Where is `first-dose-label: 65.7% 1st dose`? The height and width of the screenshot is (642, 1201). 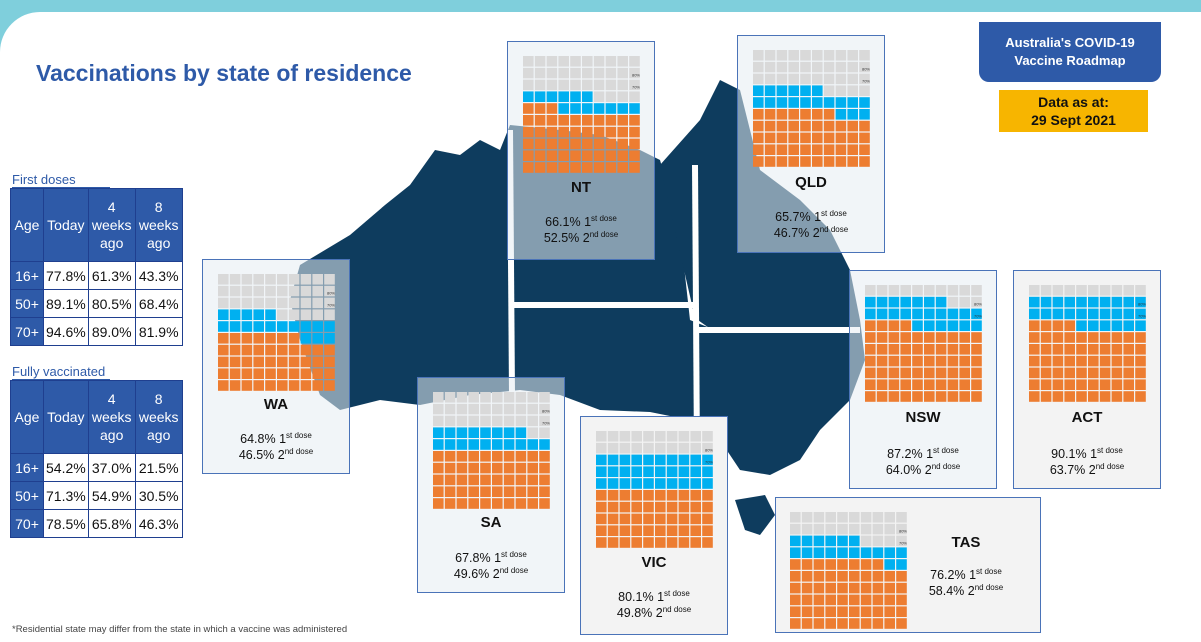
first-dose-label: 65.7% 1st dose is located at coordinates (811, 217).